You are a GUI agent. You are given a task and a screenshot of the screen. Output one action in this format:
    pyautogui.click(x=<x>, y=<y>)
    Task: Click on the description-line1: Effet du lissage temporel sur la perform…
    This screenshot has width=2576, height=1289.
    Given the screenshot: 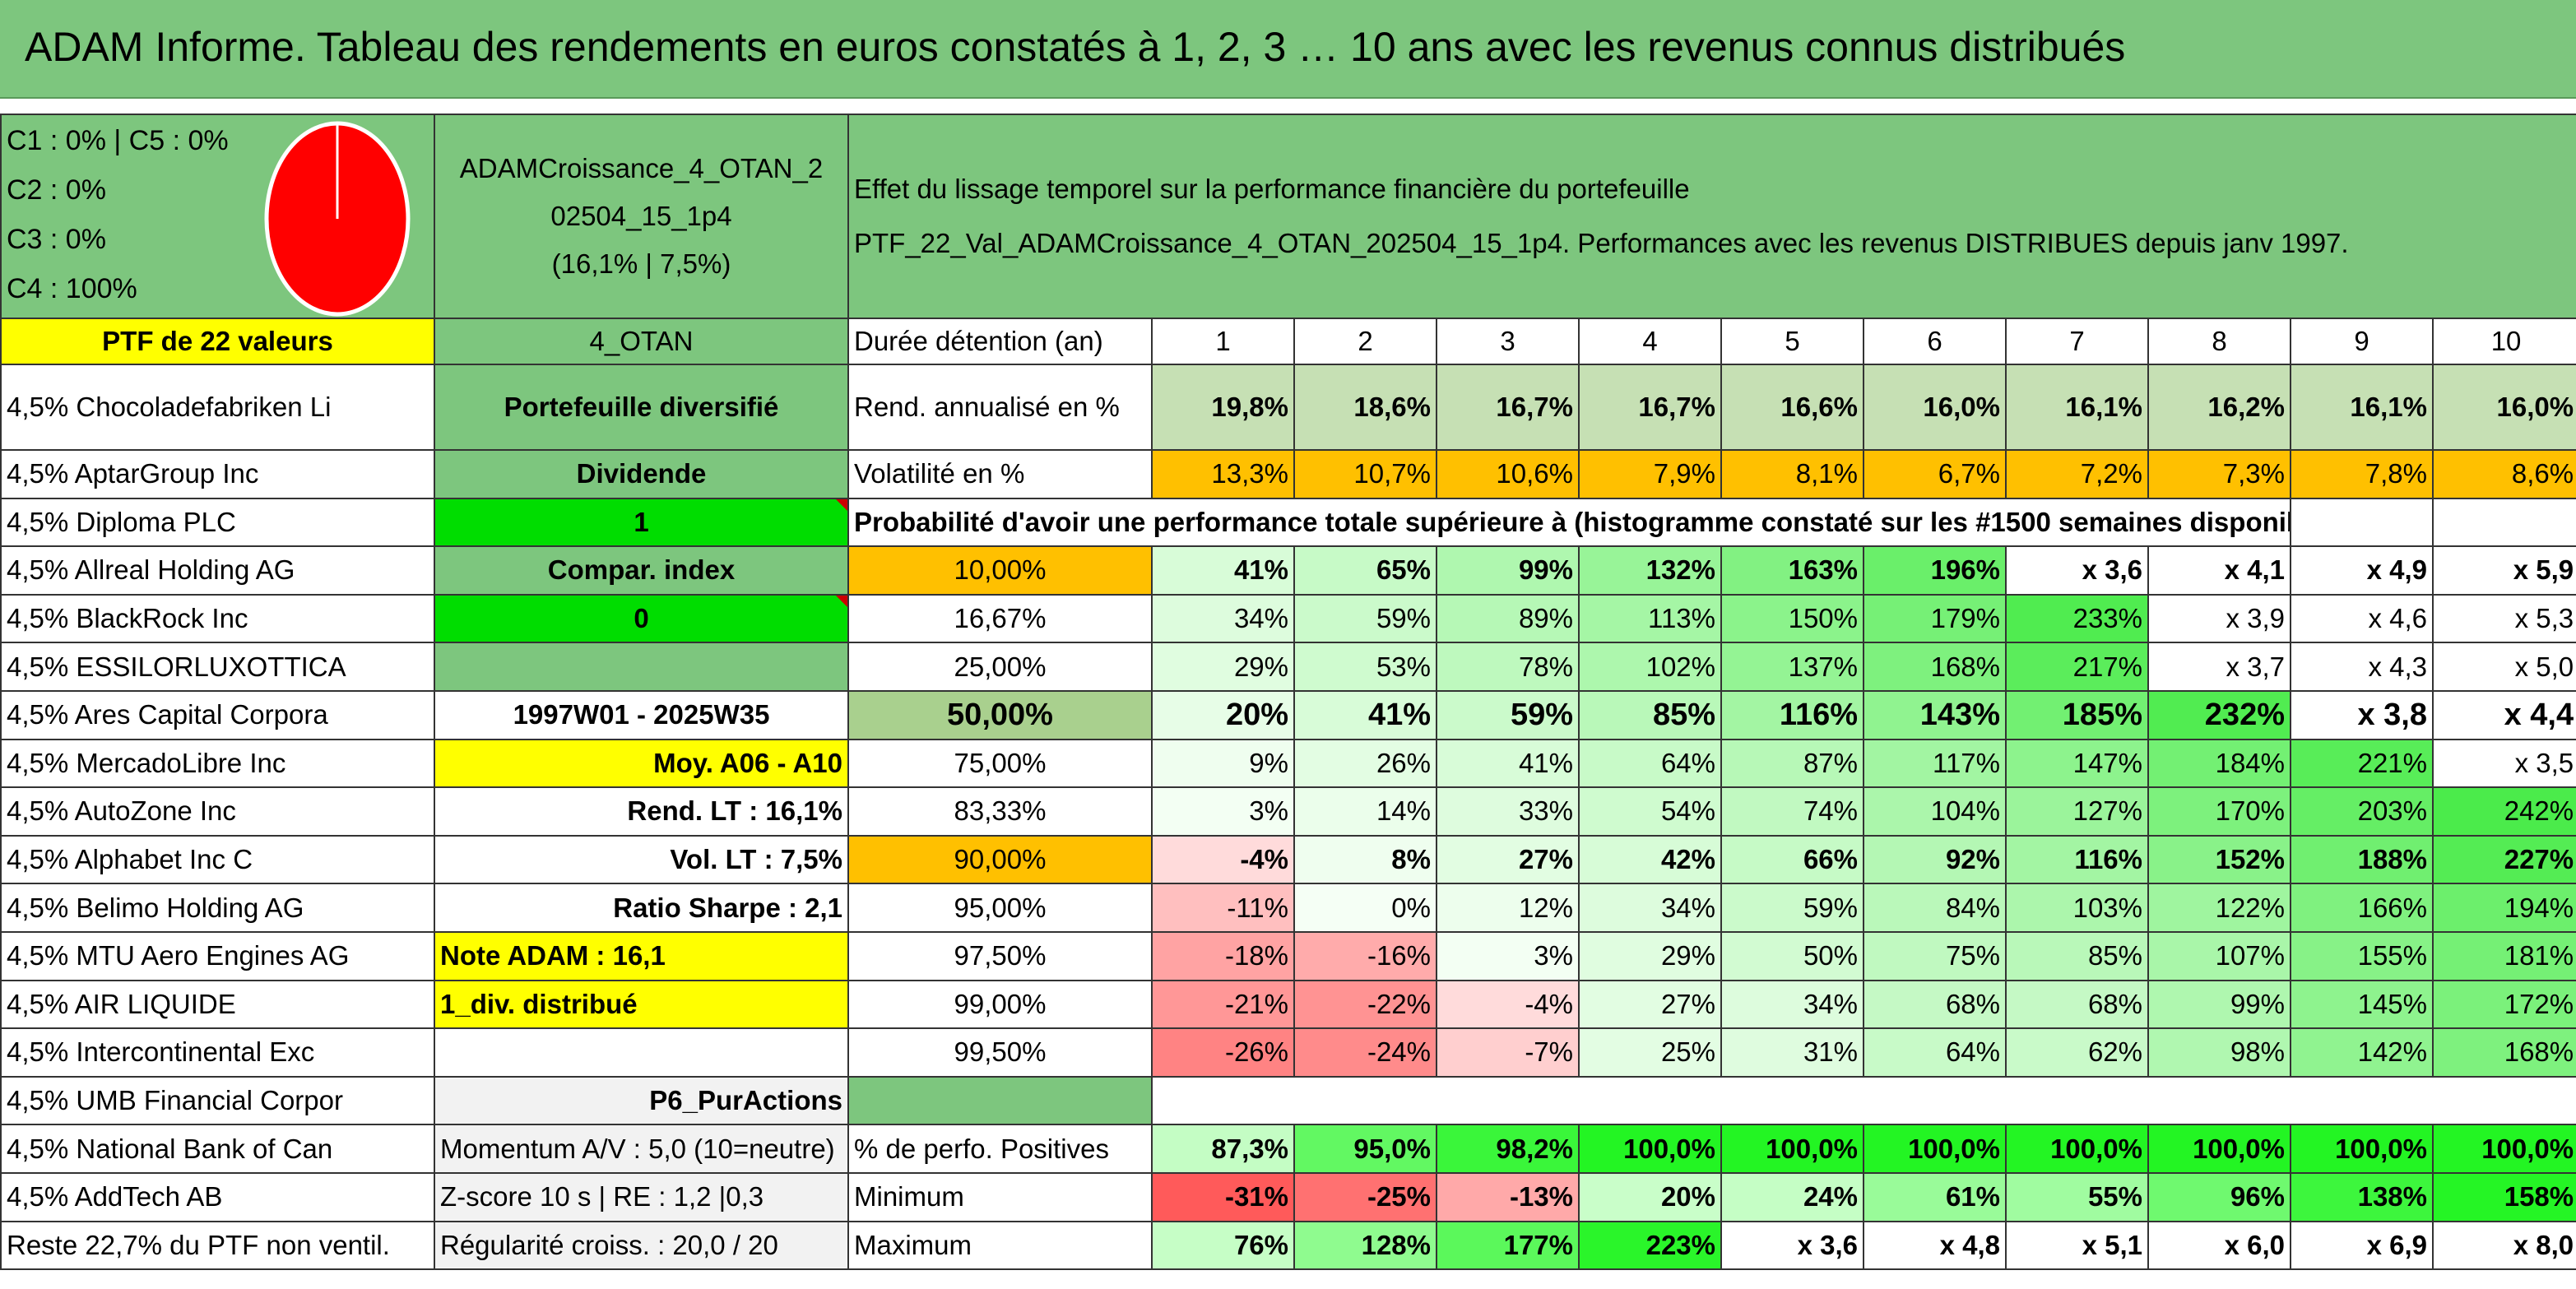 What is the action you would take?
    pyautogui.click(x=1272, y=189)
    